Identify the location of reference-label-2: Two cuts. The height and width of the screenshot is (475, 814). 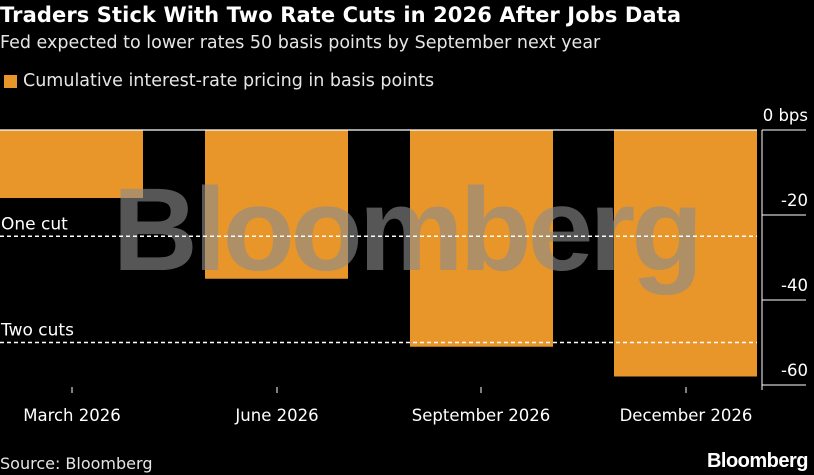
(37, 331).